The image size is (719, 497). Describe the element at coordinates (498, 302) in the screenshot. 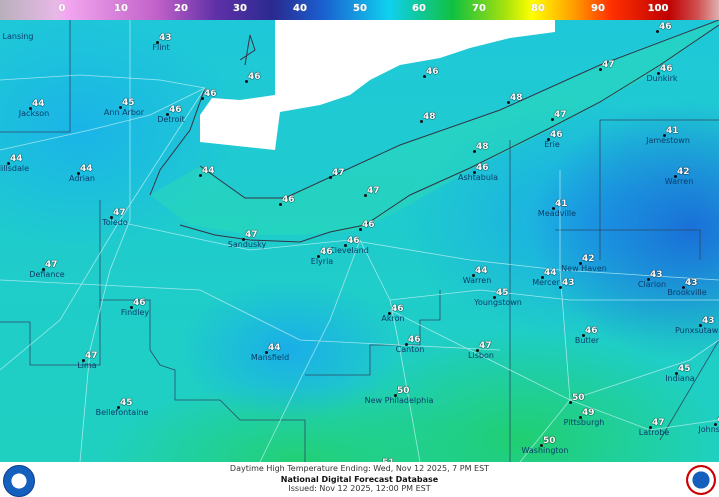

I see `city-label: Youngstown` at that location.